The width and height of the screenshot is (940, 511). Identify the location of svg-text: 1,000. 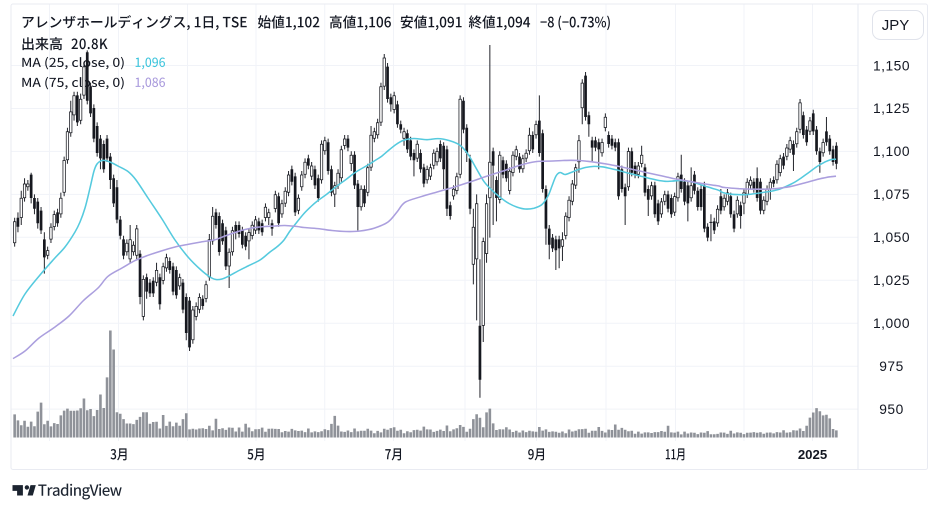
(891, 323).